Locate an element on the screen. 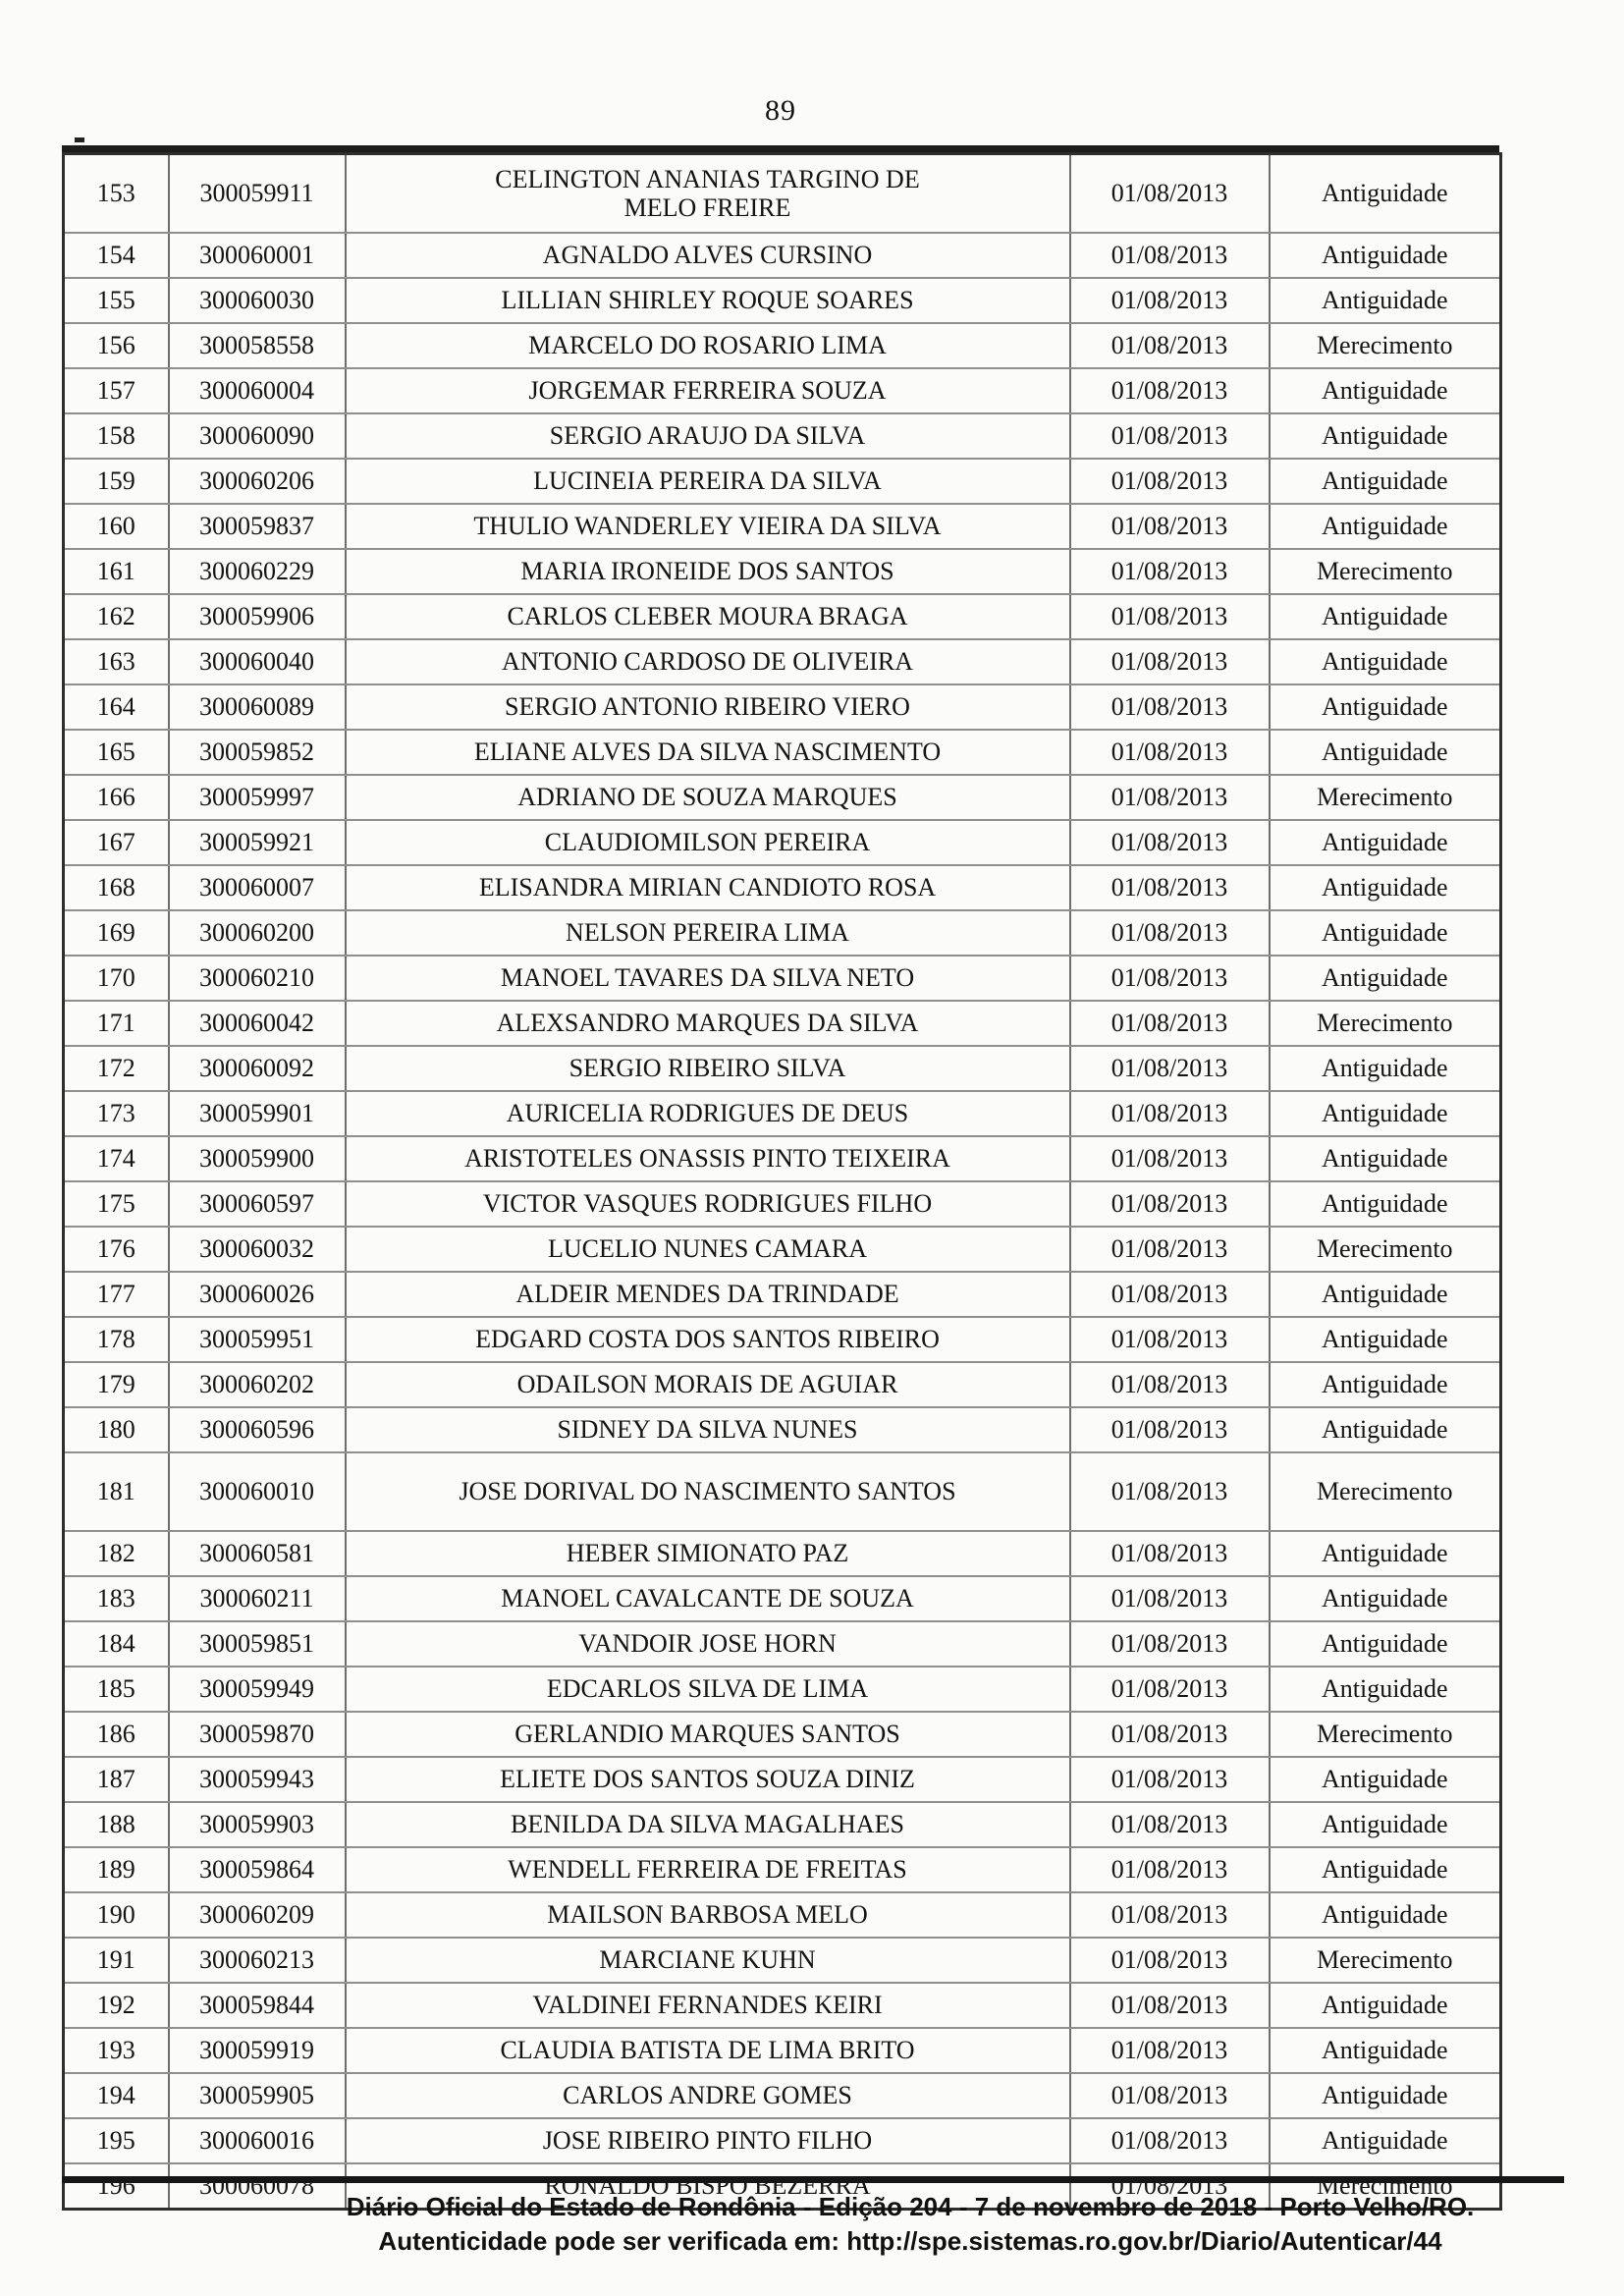  cell-position: 159 is located at coordinates (116, 481).